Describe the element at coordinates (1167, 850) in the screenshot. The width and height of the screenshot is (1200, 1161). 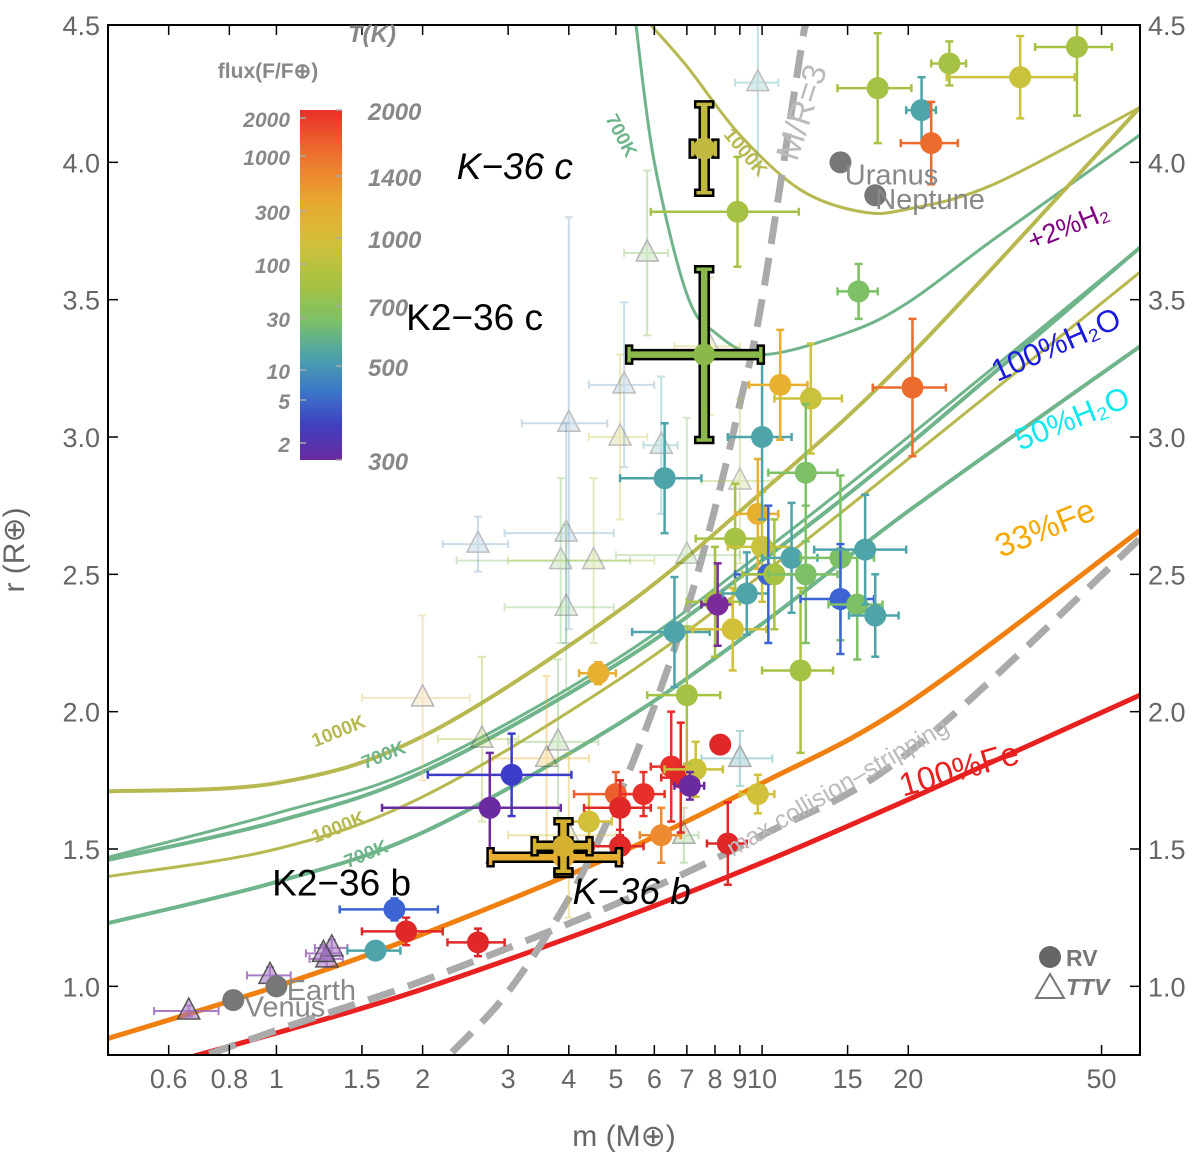
I see `y-tick-label-right: 1.5` at that location.